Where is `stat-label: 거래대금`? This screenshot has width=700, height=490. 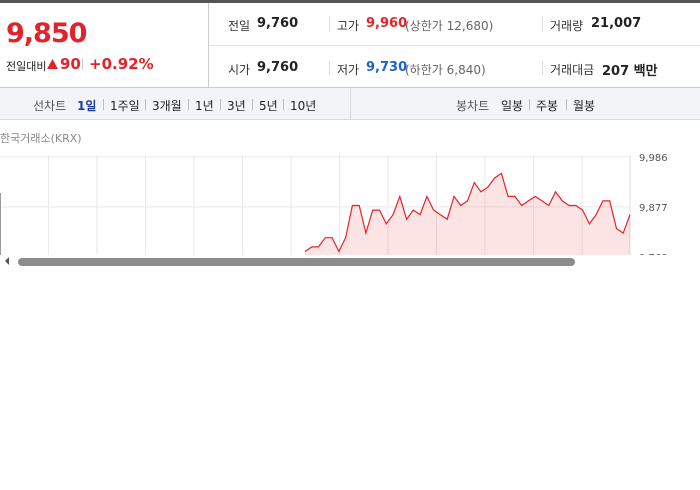
stat-label: 거래대금 is located at coordinates (572, 70).